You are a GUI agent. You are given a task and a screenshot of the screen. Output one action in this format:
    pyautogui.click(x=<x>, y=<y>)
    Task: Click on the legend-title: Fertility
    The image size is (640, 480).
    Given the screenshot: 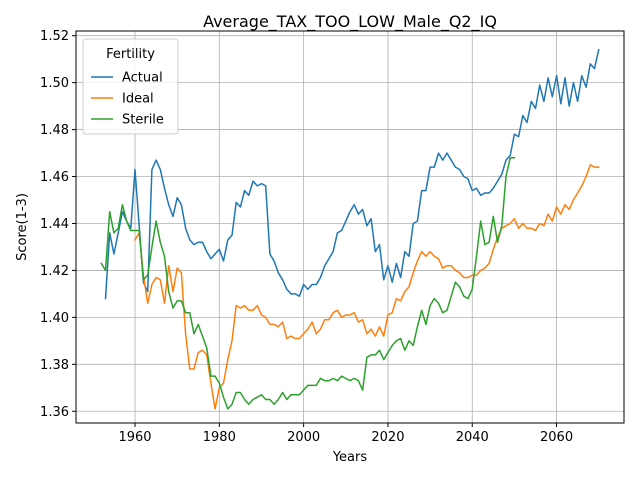 What is the action you would take?
    pyautogui.click(x=130, y=54)
    